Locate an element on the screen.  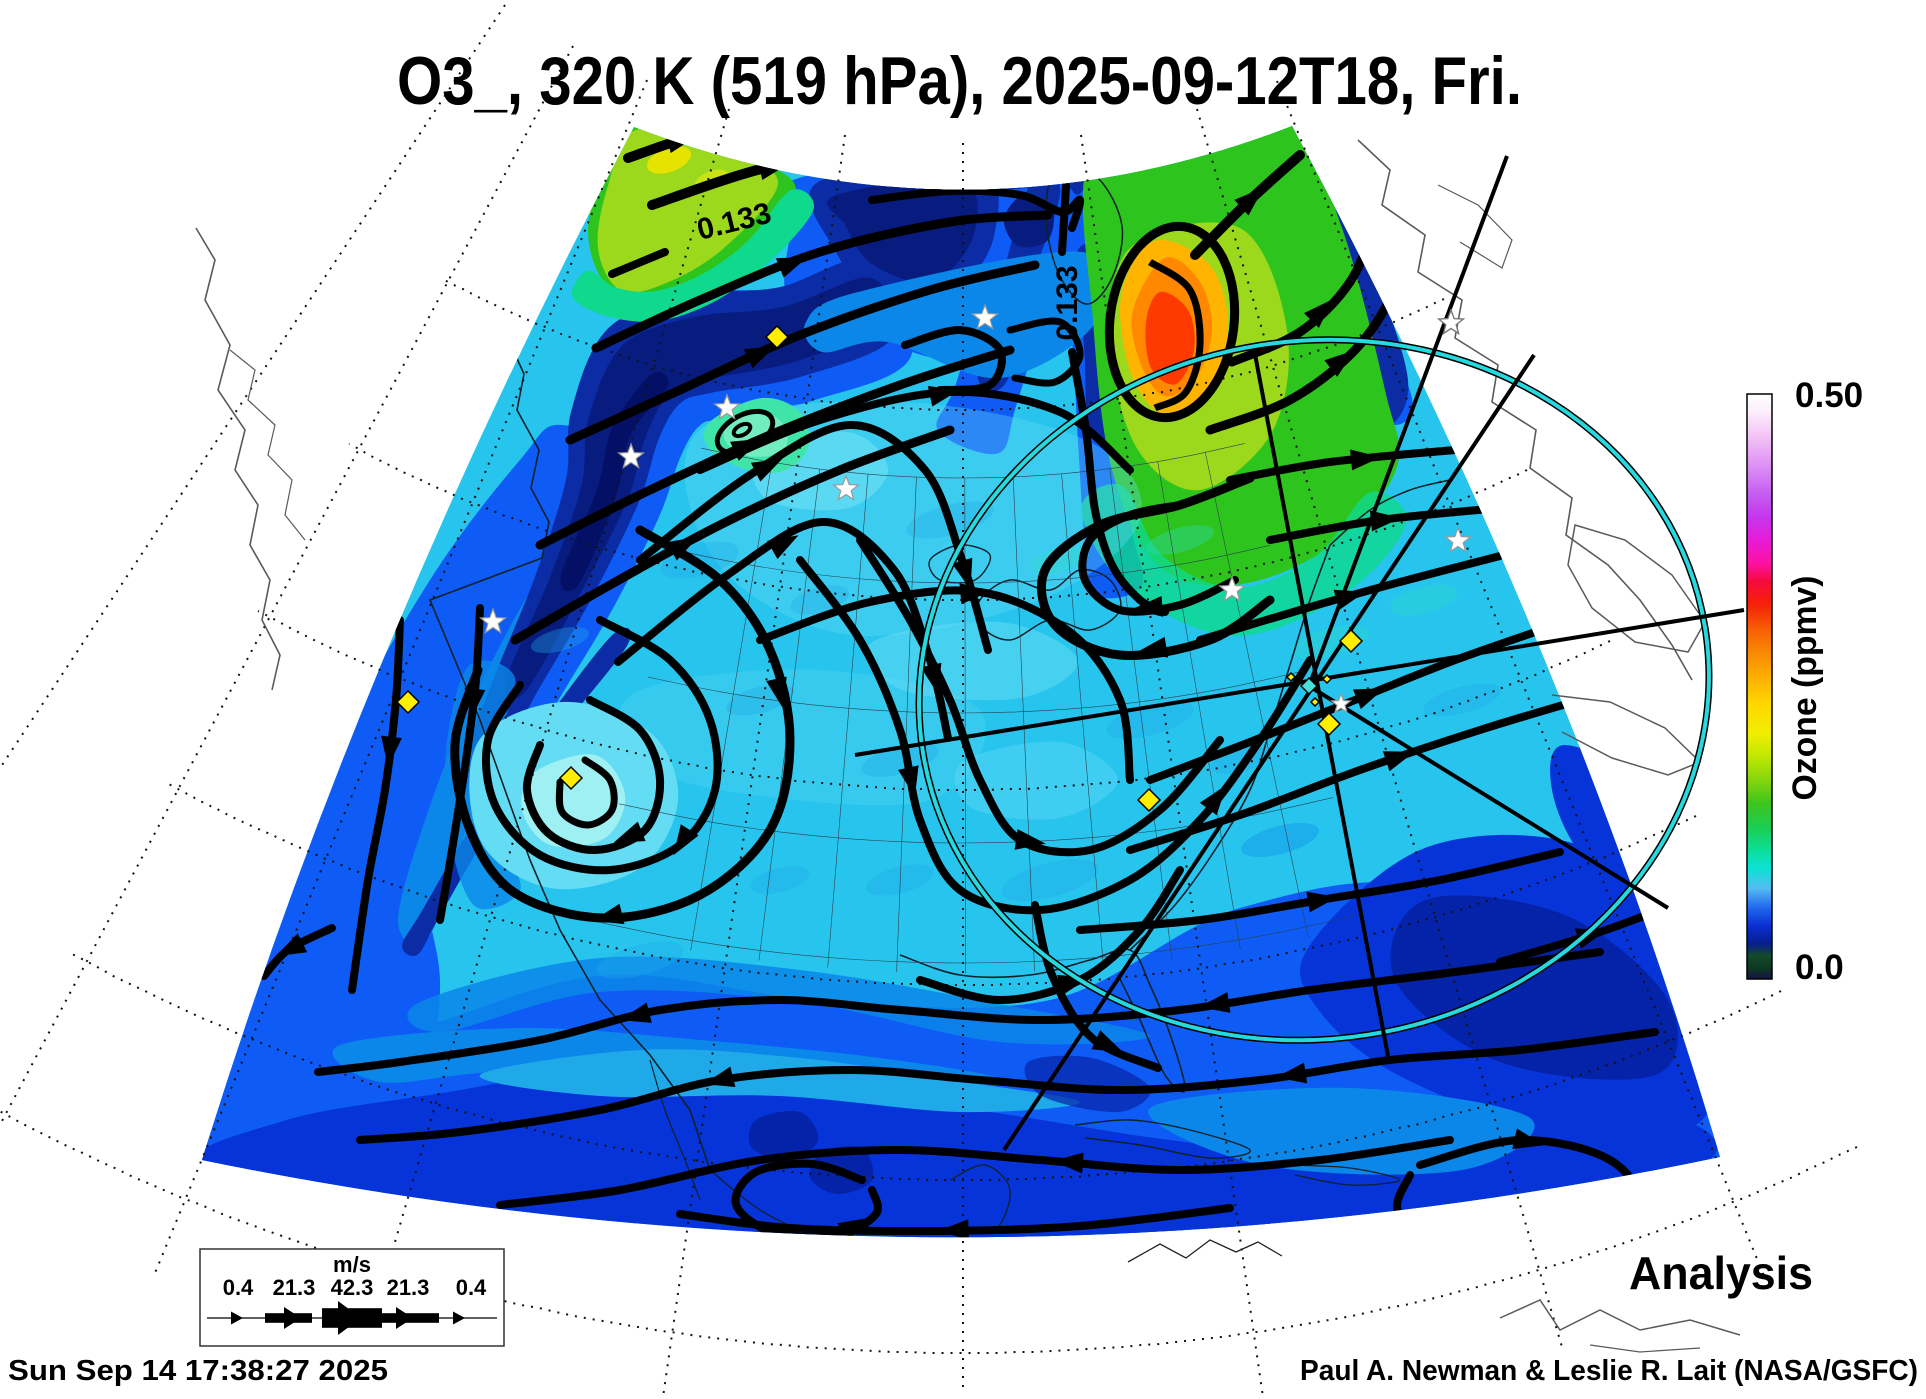
svg-text: 0.133 is located at coordinates (1067, 302).